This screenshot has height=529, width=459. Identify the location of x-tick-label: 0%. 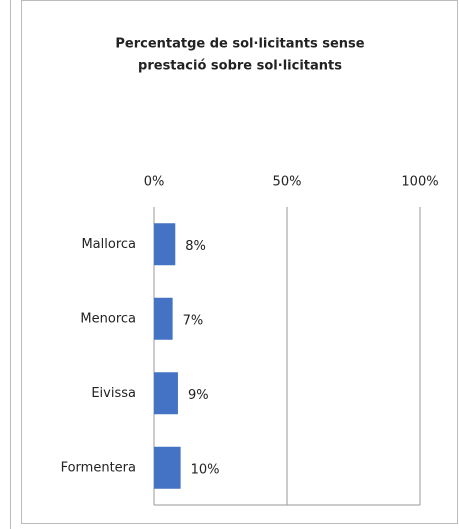
(154, 182).